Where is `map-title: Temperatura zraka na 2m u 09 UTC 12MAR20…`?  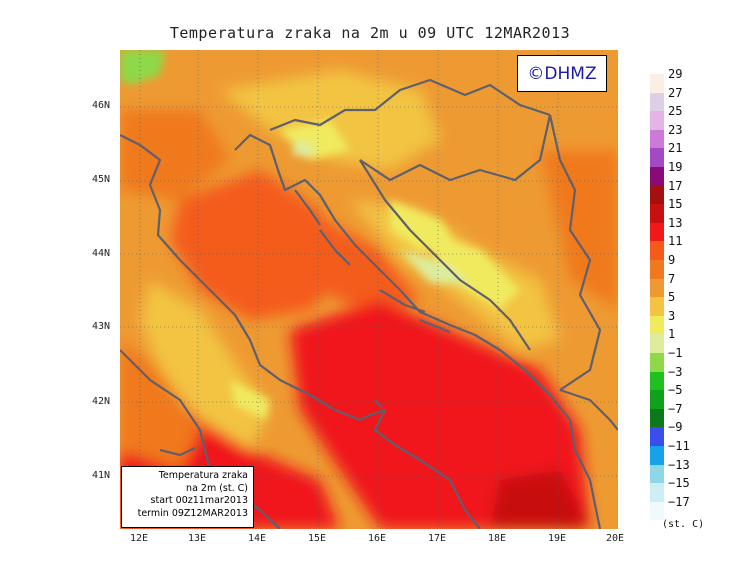
map-title: Temperatura zraka na 2m u 09 UTC 12MAR20… is located at coordinates (370, 33).